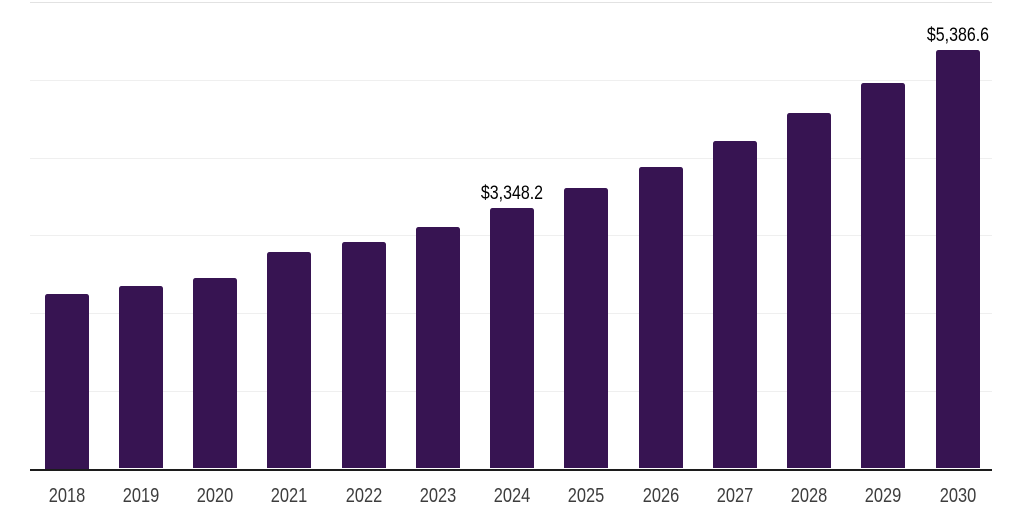  What do you see at coordinates (66, 381) in the screenshot?
I see `bar-2018` at bounding box center [66, 381].